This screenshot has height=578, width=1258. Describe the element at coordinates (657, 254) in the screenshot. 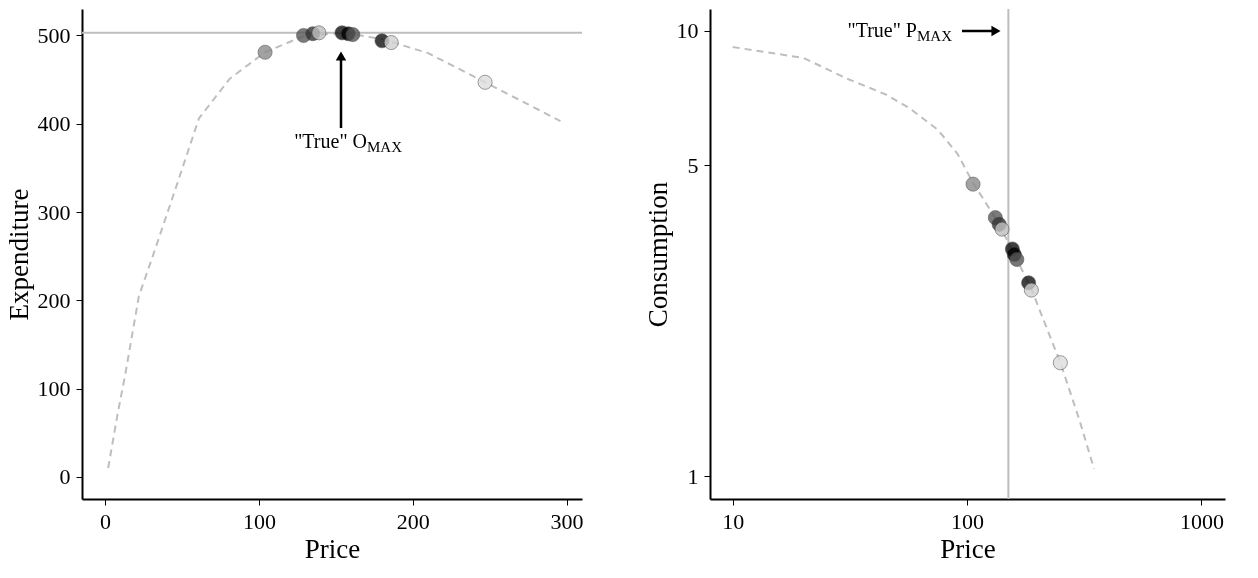

I see `y-axis-title: Consumption` at that location.